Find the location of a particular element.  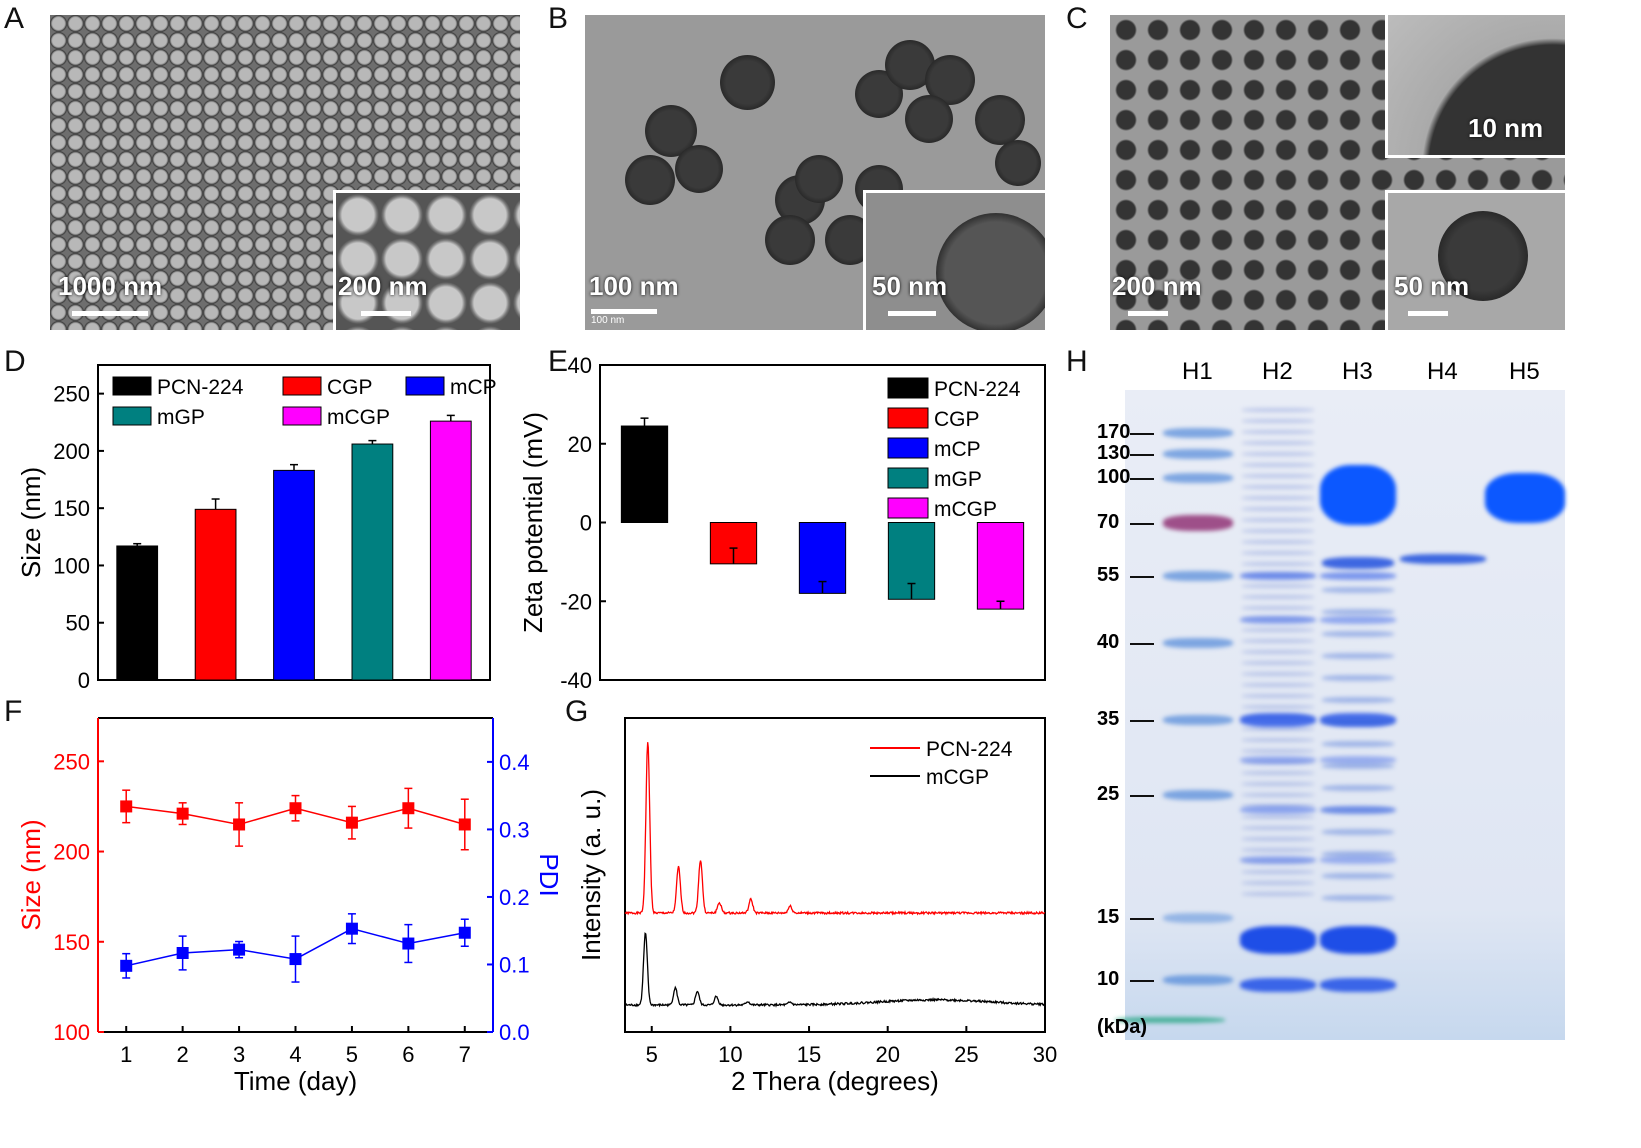

bar-mCGP is located at coordinates (450, 550).